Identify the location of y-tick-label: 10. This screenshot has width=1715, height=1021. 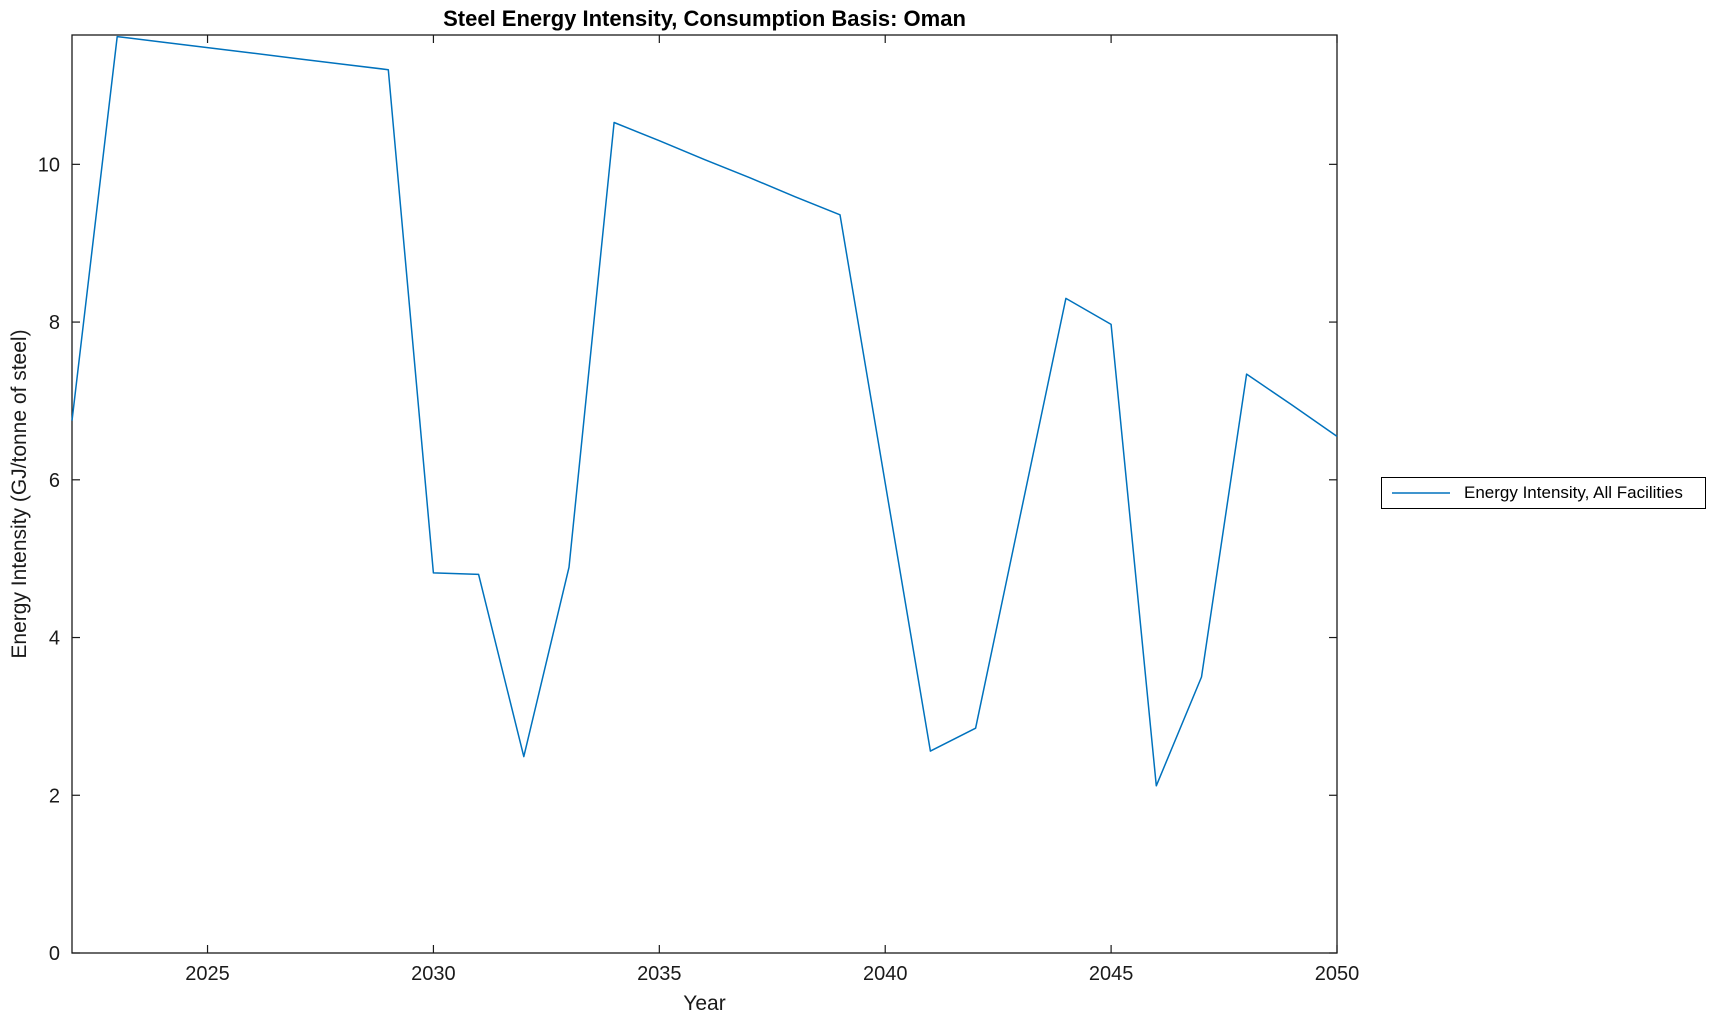
(49, 165).